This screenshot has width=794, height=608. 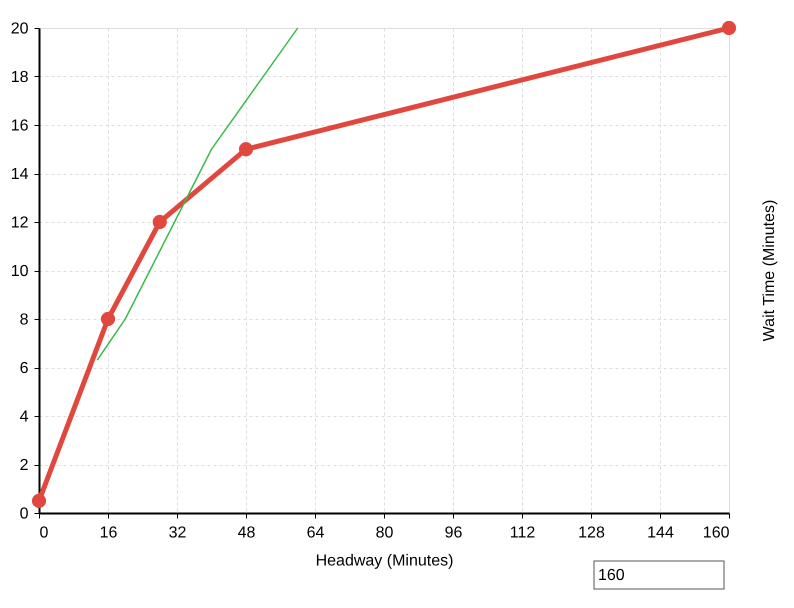 What do you see at coordinates (315, 533) in the screenshot?
I see `x-tick-label: 64` at bounding box center [315, 533].